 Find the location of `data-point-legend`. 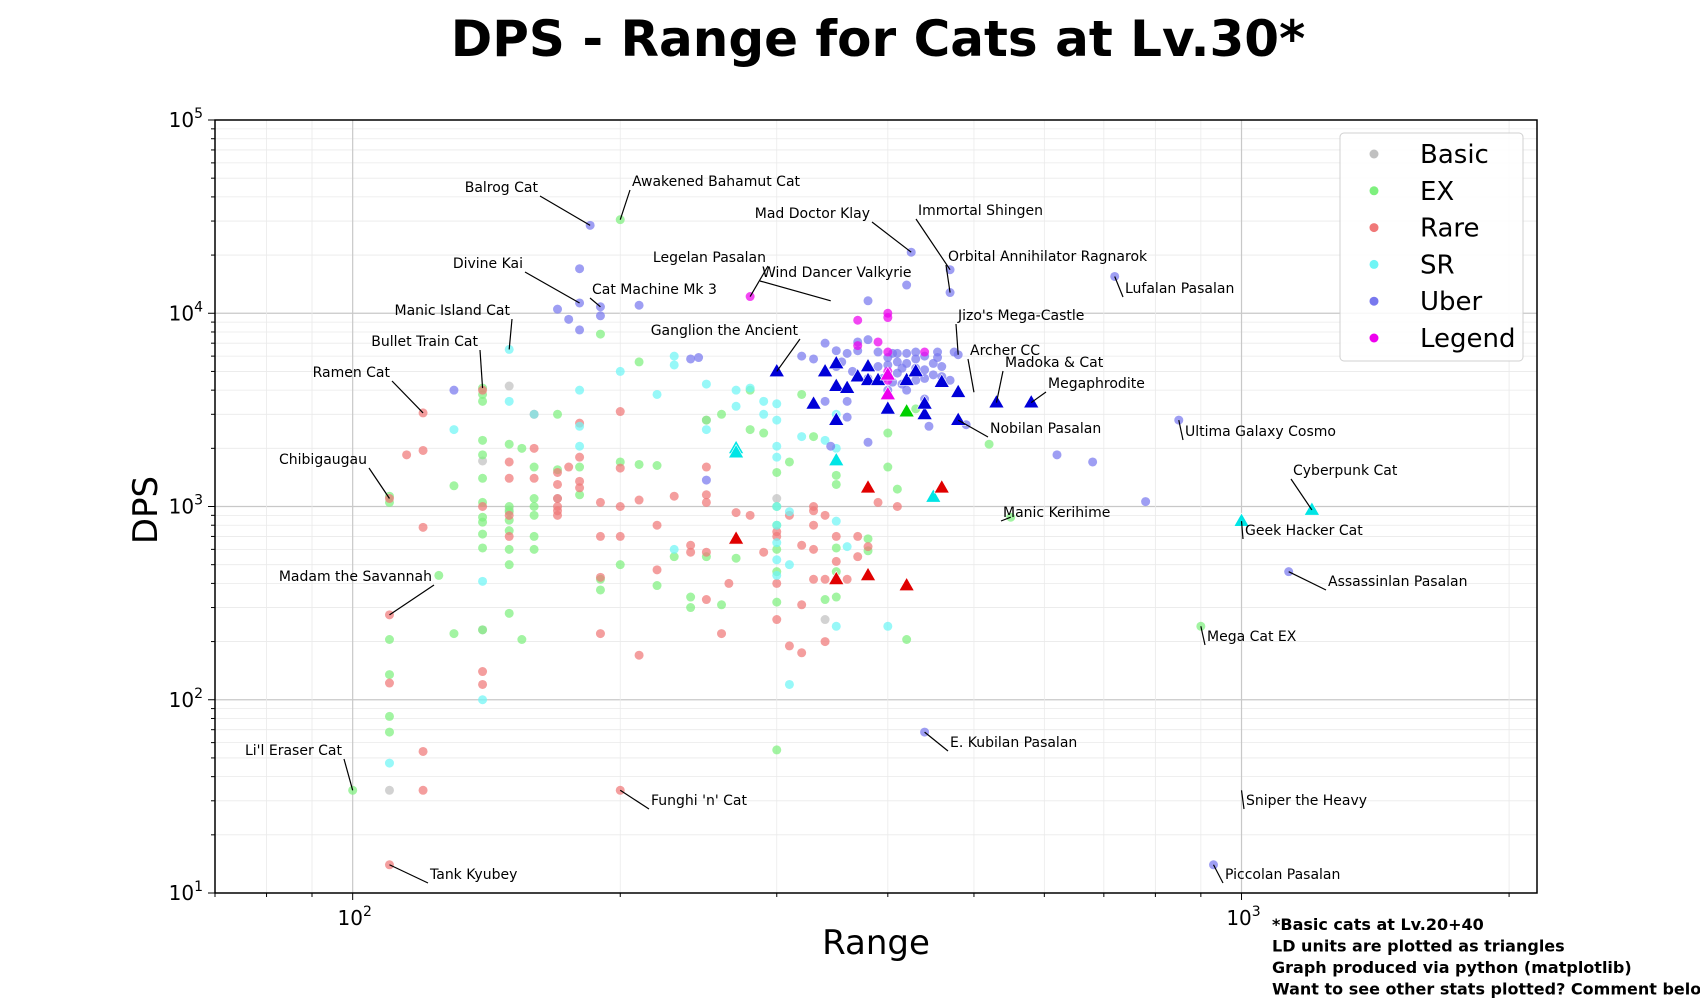

data-point-legend is located at coordinates (888, 352).